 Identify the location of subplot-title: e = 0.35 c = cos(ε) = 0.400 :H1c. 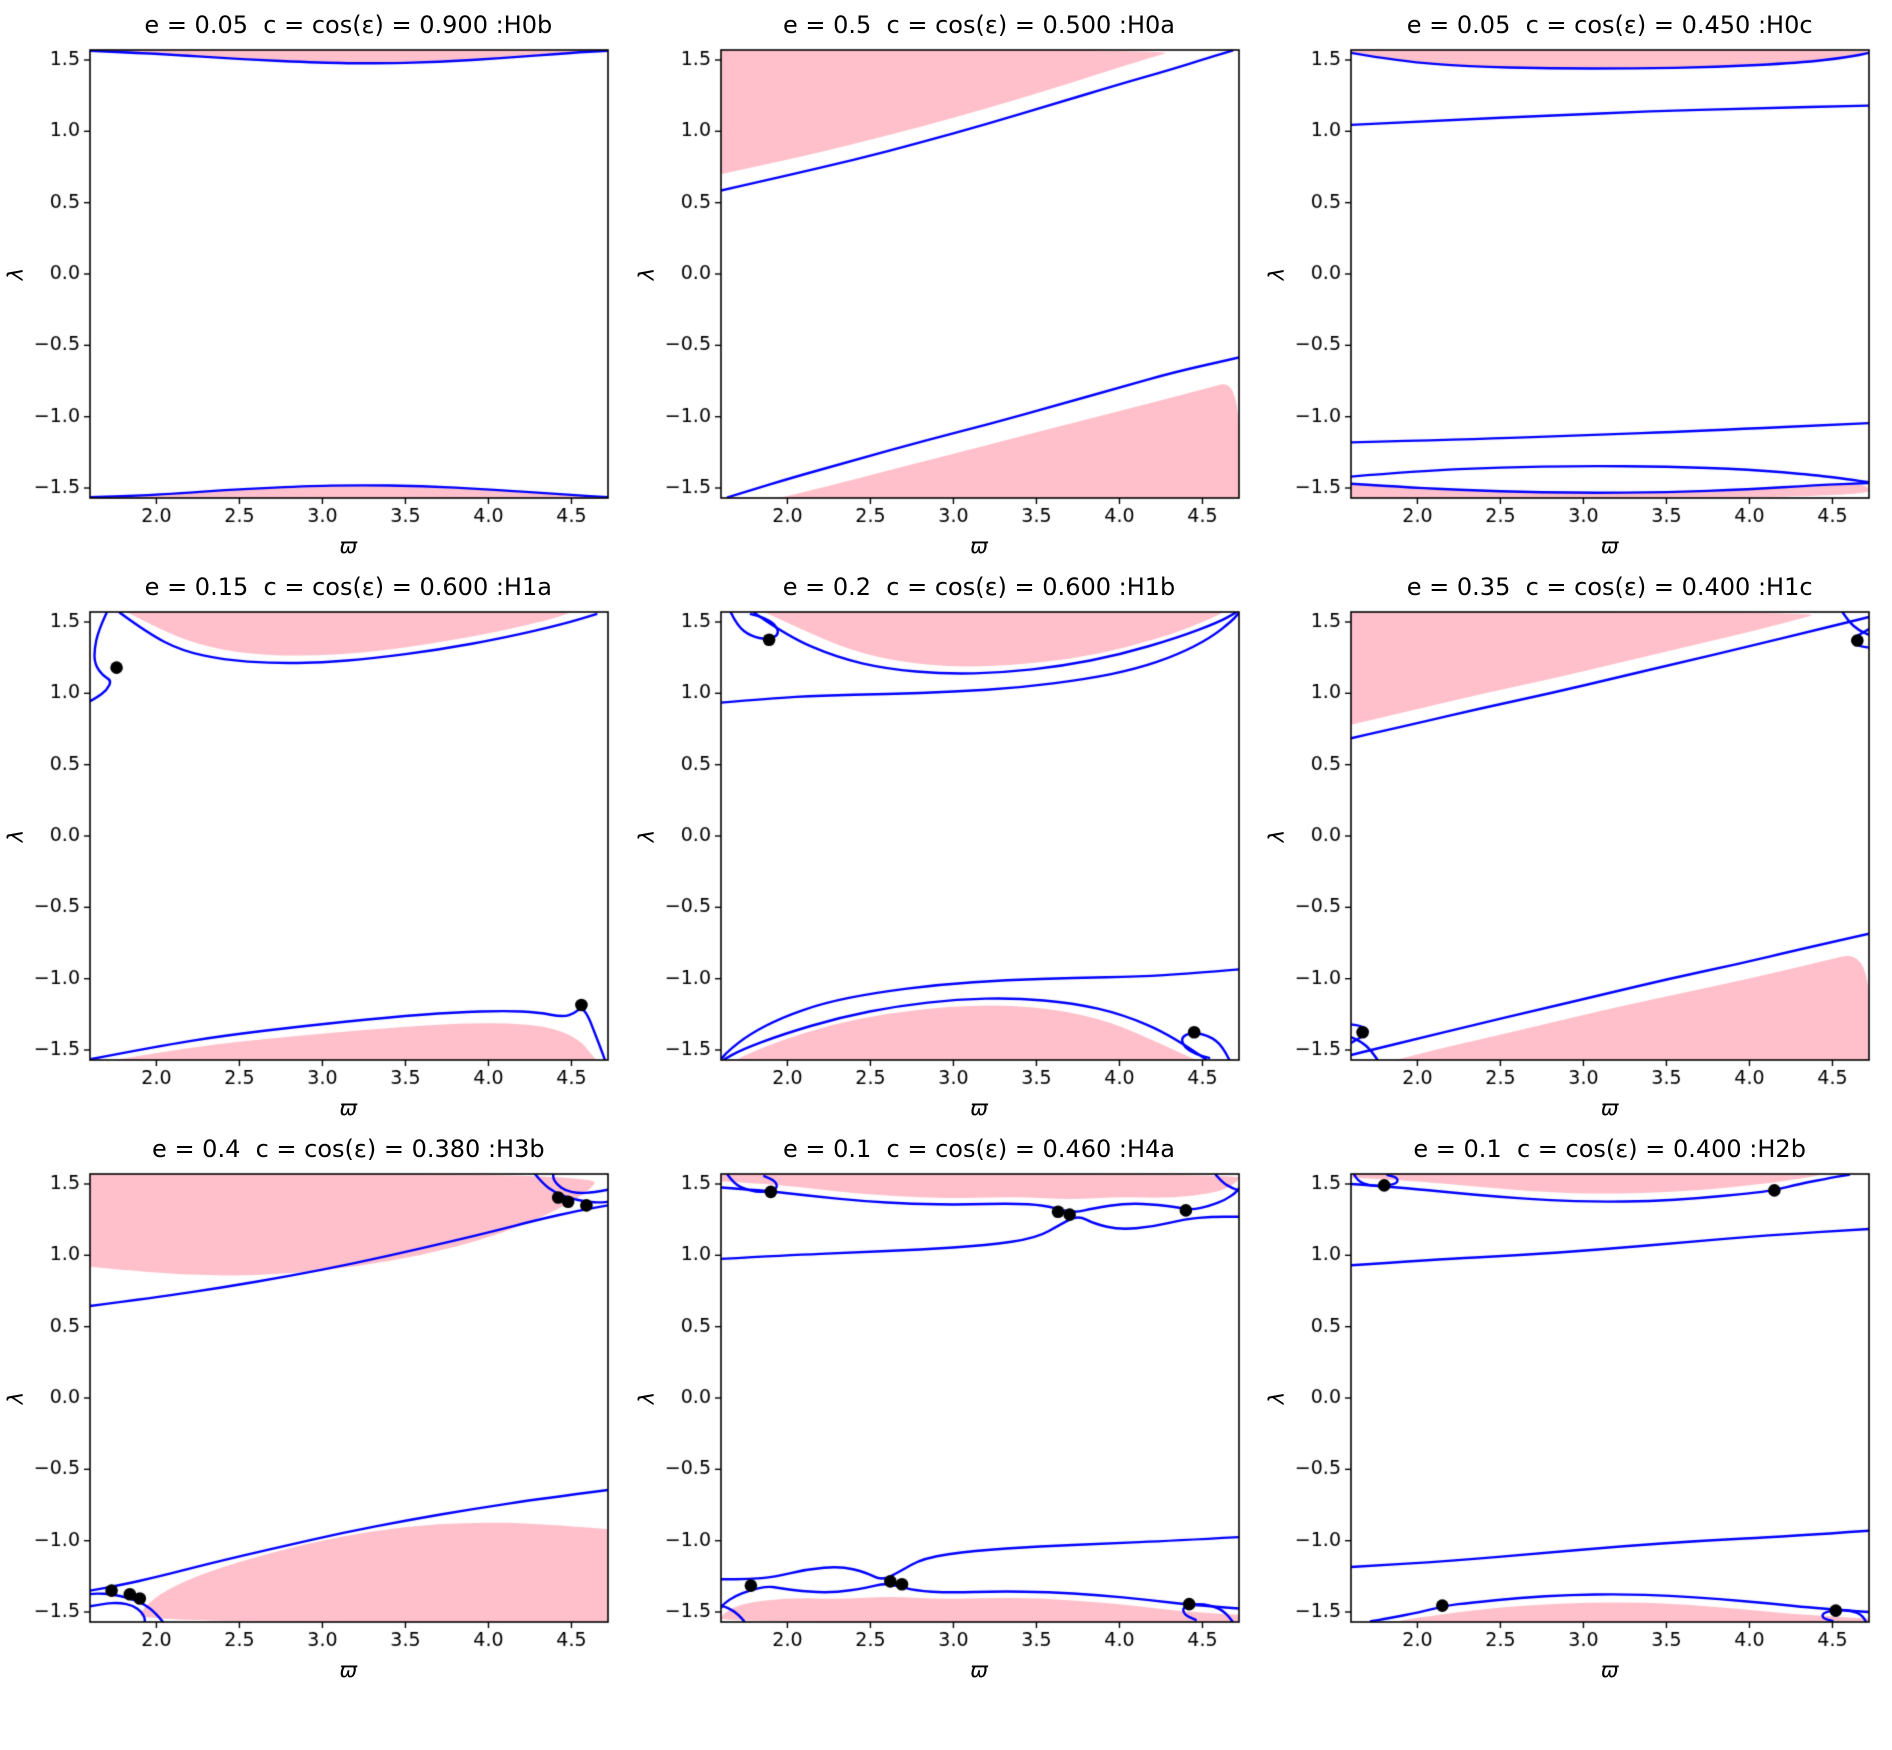
(1609, 587).